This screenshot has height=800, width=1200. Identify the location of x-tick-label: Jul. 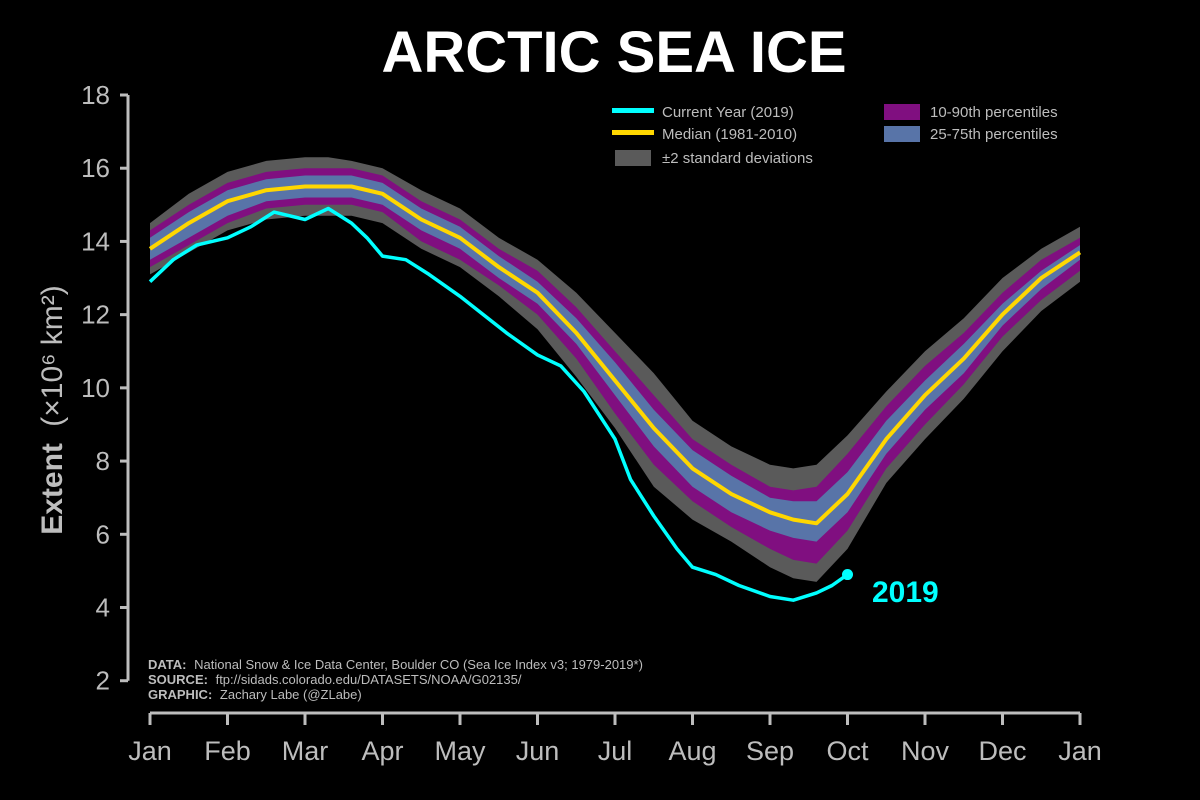
(615, 751).